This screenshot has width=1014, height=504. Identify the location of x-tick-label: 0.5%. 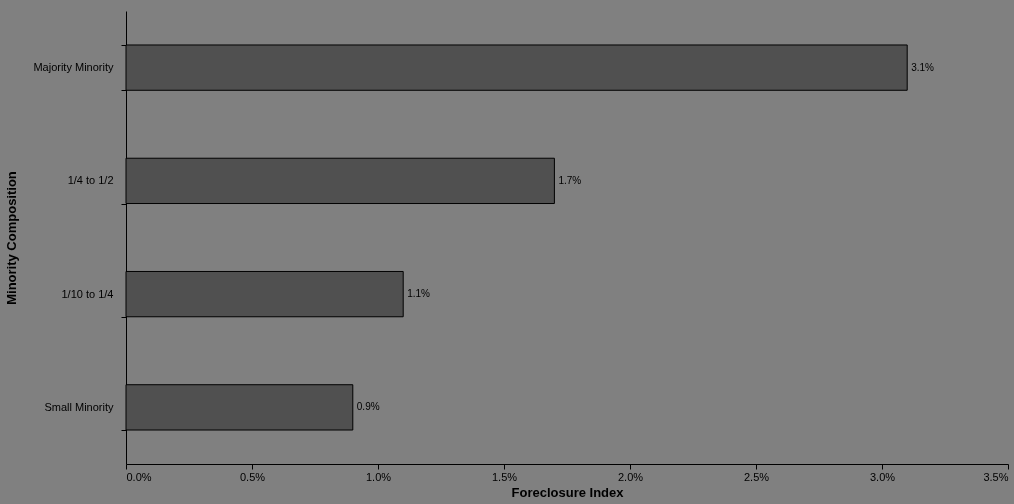
(252, 476).